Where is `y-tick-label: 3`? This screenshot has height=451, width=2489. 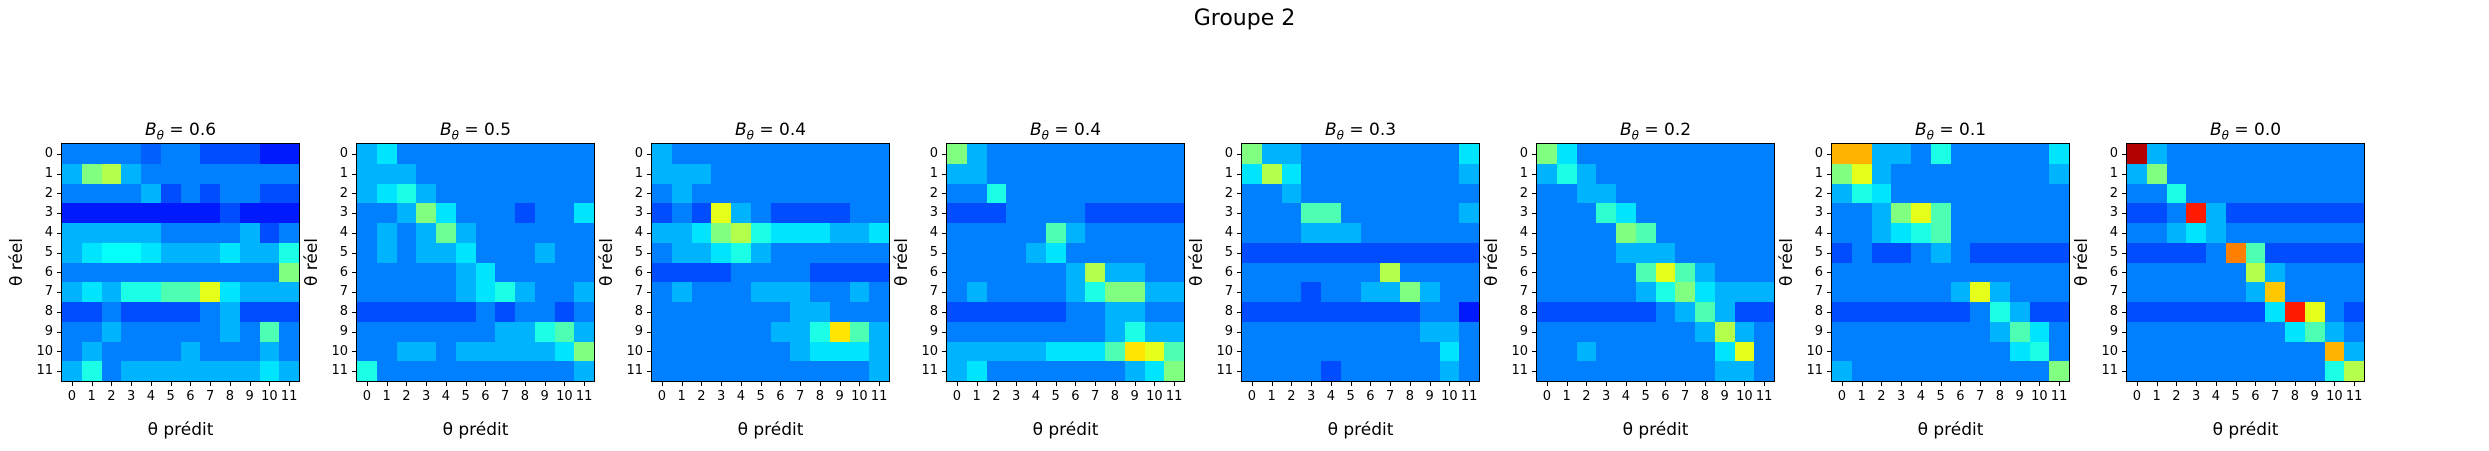
y-tick-label: 3 is located at coordinates (1522, 213).